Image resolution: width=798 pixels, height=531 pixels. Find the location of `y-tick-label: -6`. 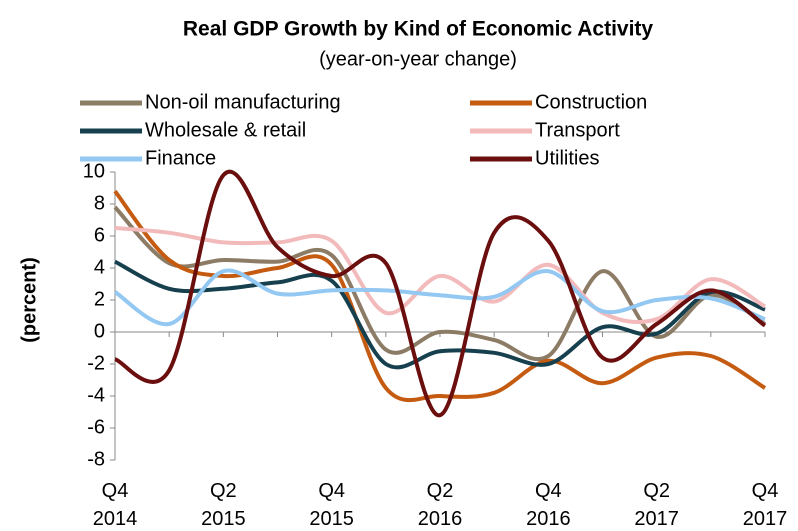

y-tick-label: -6 is located at coordinates (96, 427).